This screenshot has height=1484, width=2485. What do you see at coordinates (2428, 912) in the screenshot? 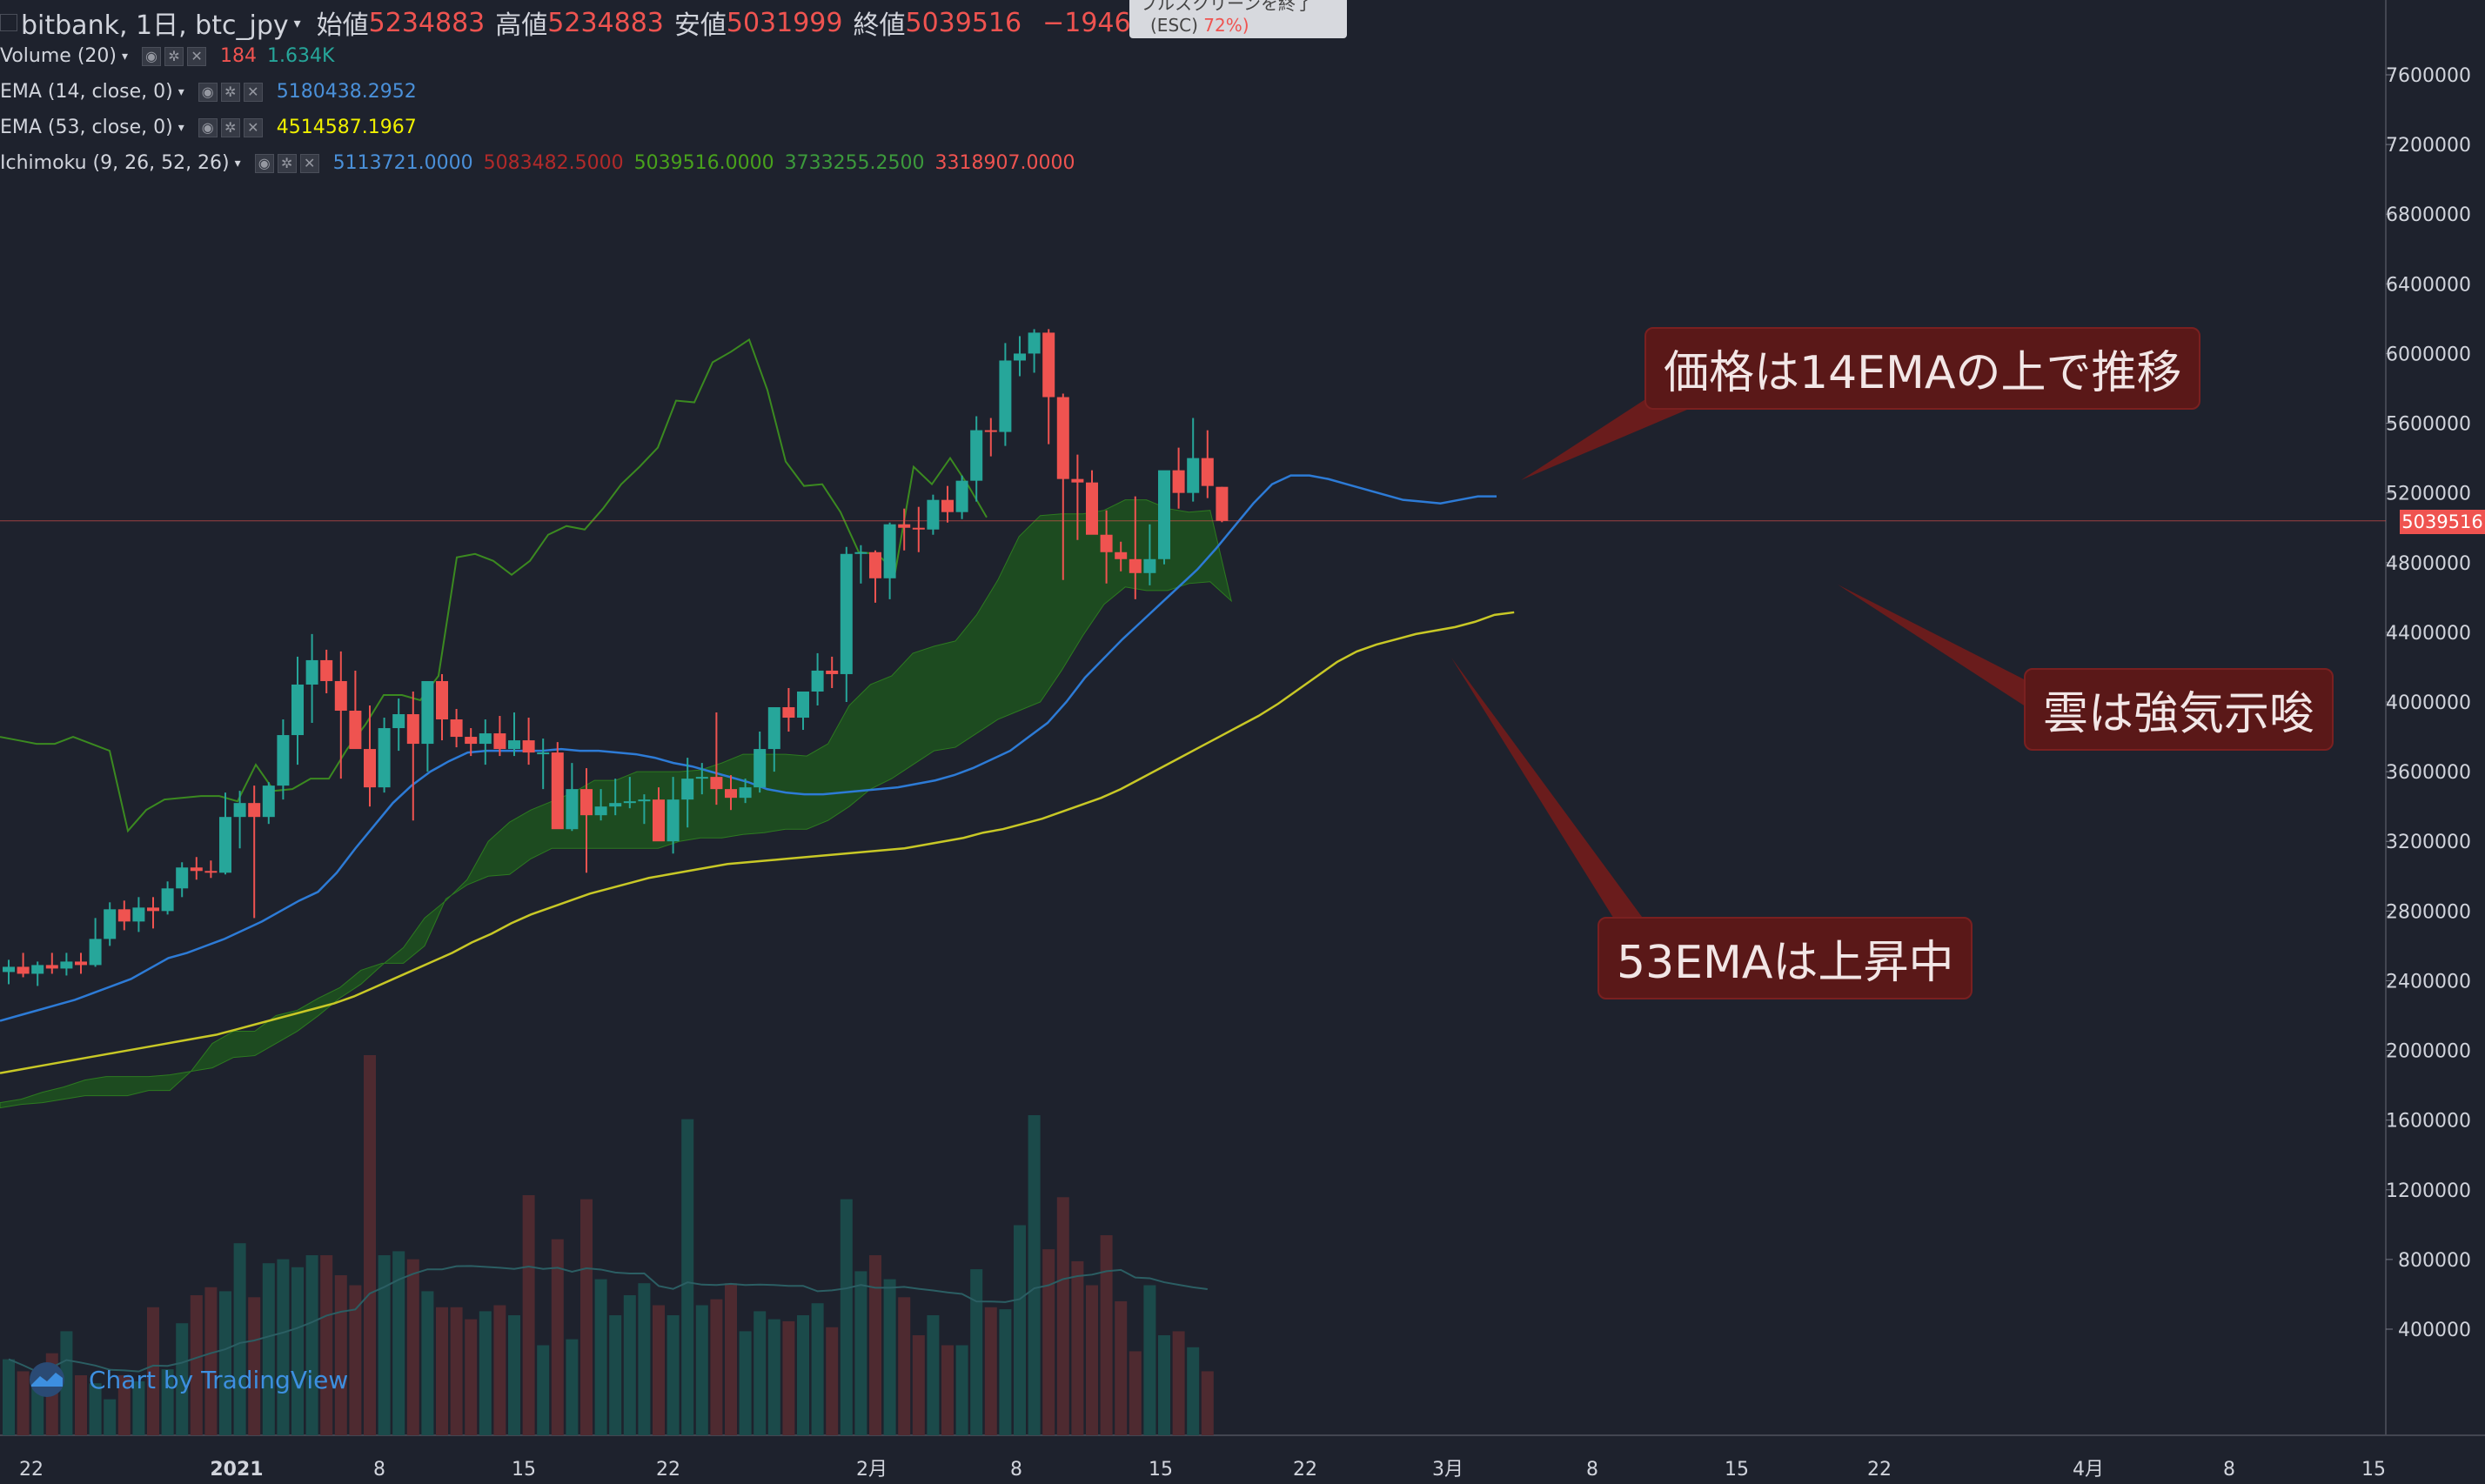
I see `y-tick-label: 2800000` at bounding box center [2428, 912].